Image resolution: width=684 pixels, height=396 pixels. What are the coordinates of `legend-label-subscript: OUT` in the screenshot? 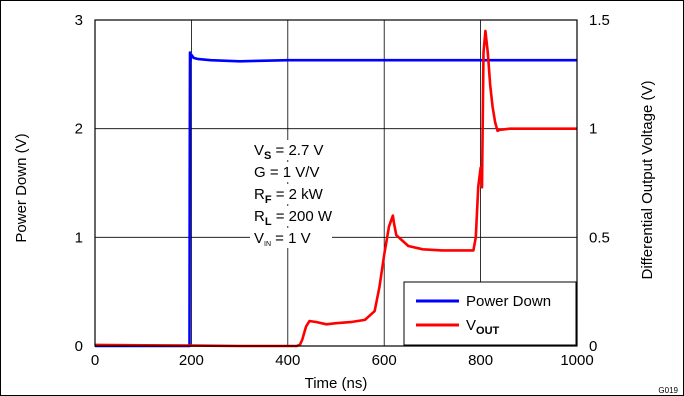 It's located at (488, 331).